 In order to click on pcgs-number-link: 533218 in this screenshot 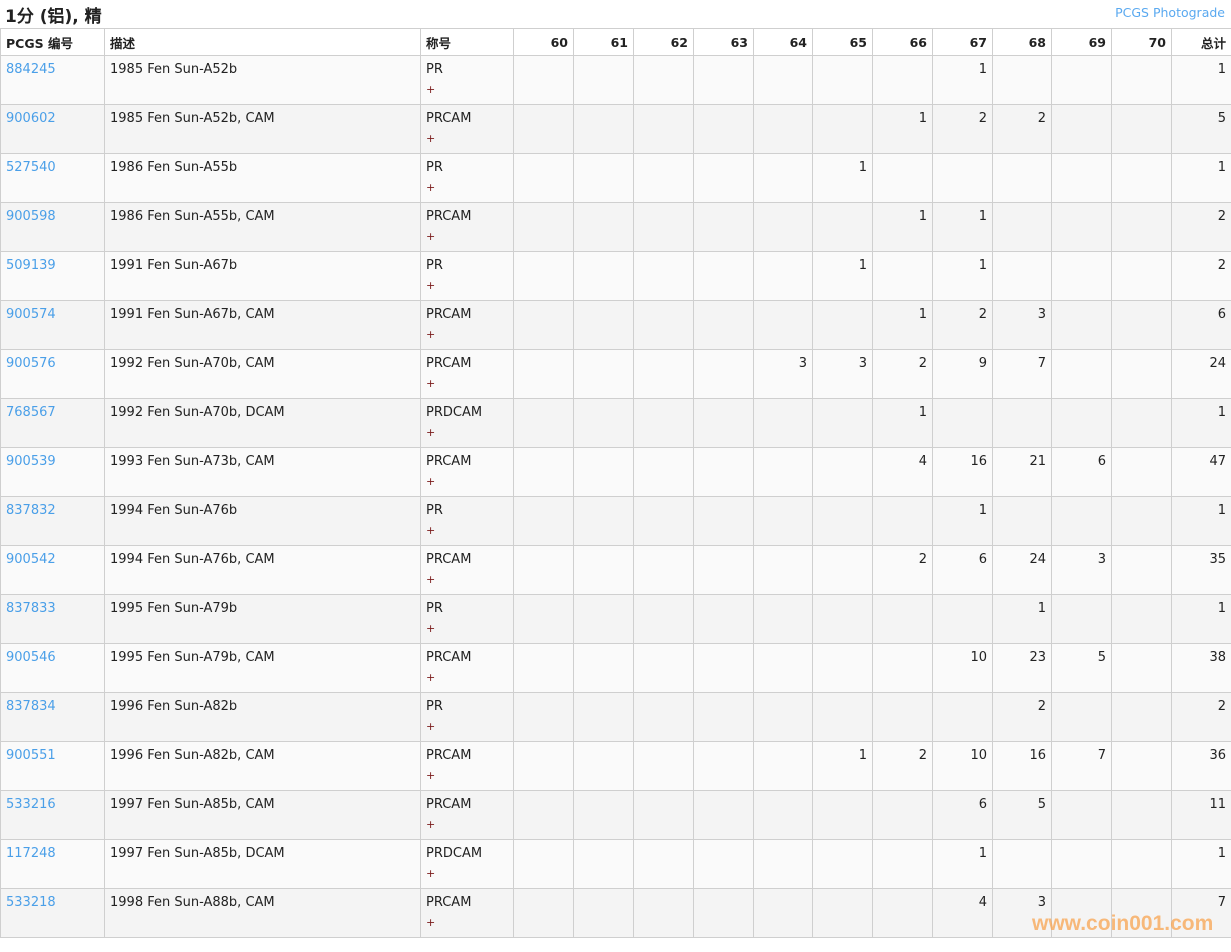, I will do `click(31, 902)`.